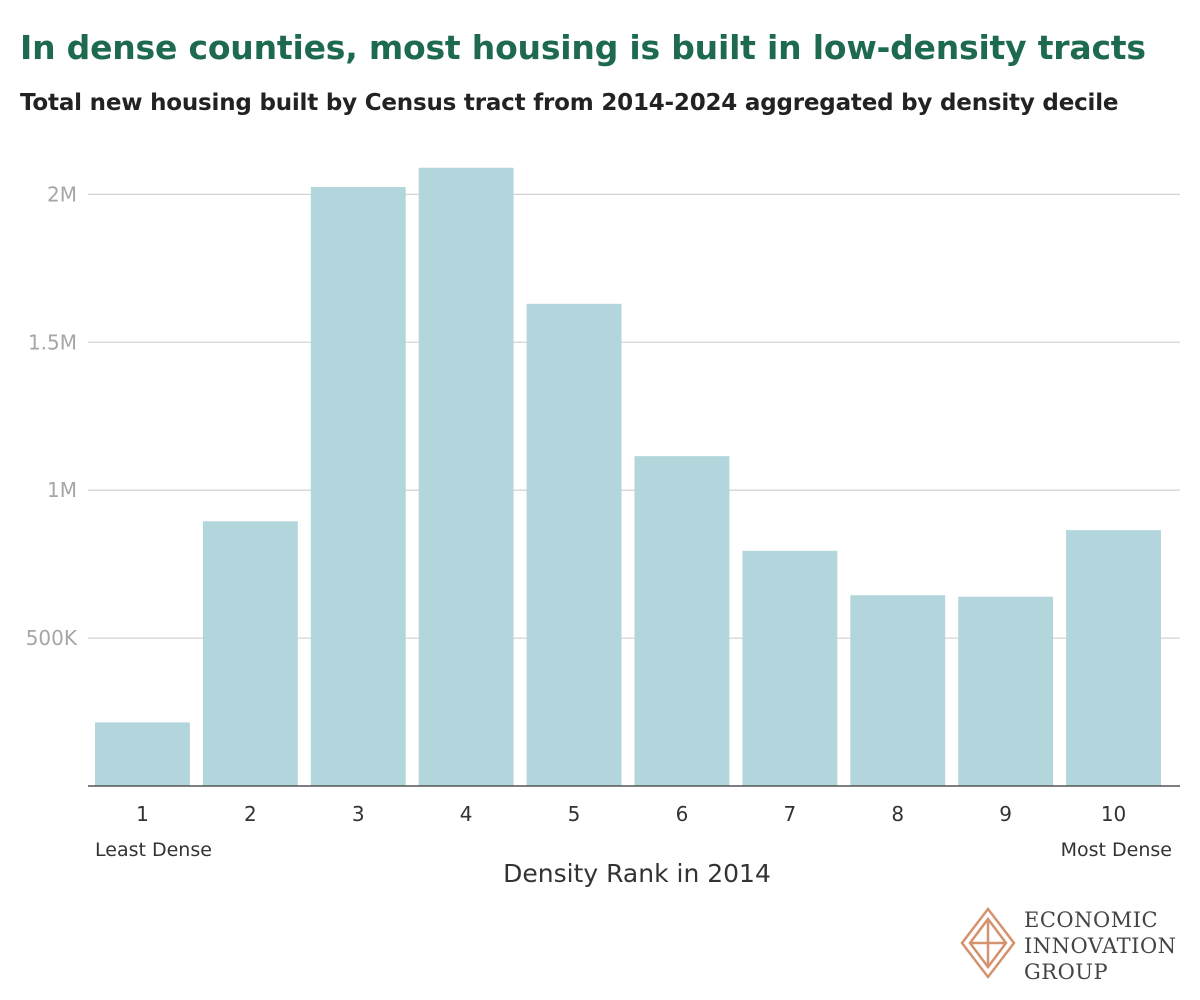 The height and width of the screenshot is (1000, 1200). Describe the element at coordinates (142, 814) in the screenshot. I see `x-tick-label: 1` at that location.